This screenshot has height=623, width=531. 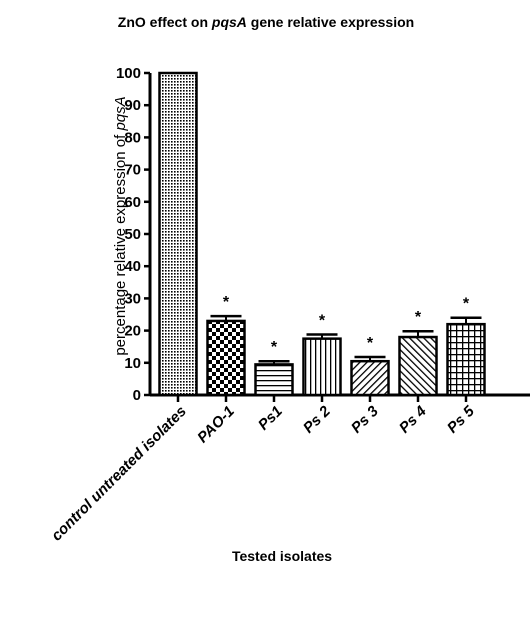 I want to click on title-part-2: gene relative expression, so click(x=330, y=22).